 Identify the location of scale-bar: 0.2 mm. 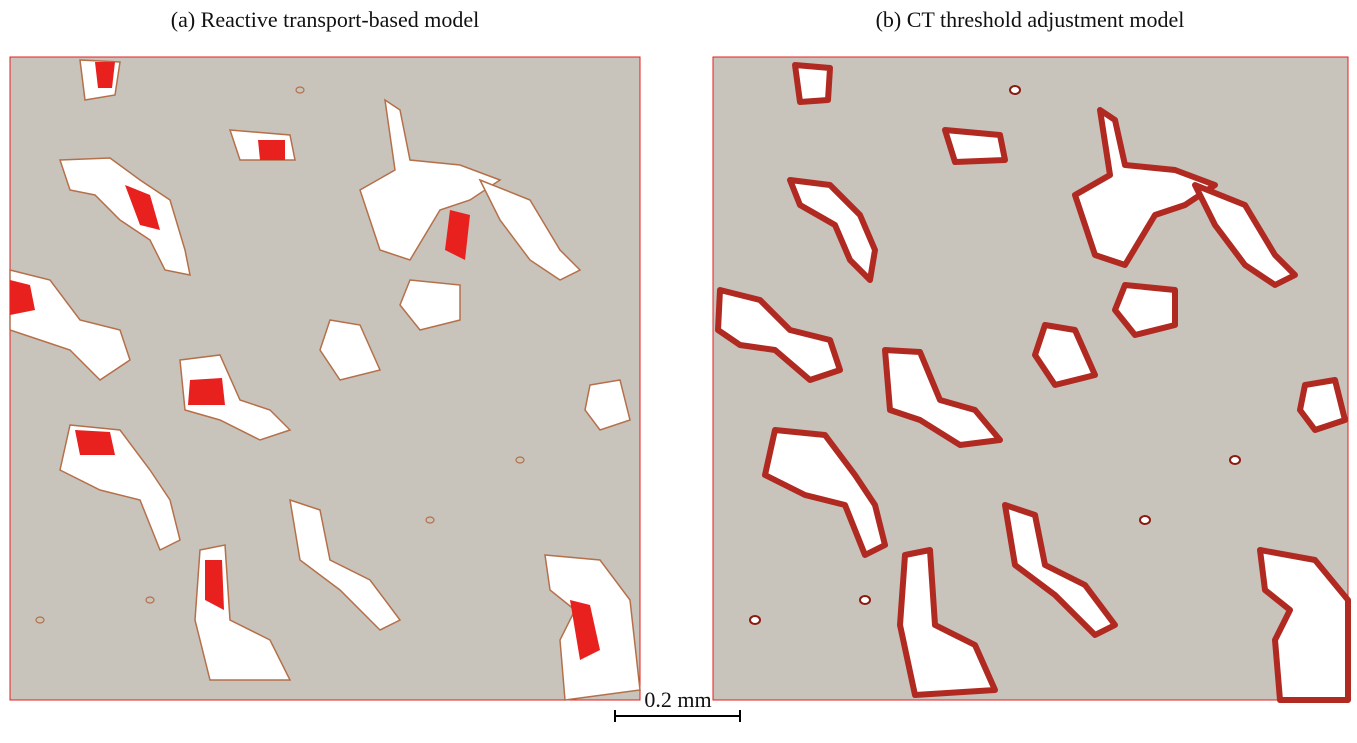
(677, 704).